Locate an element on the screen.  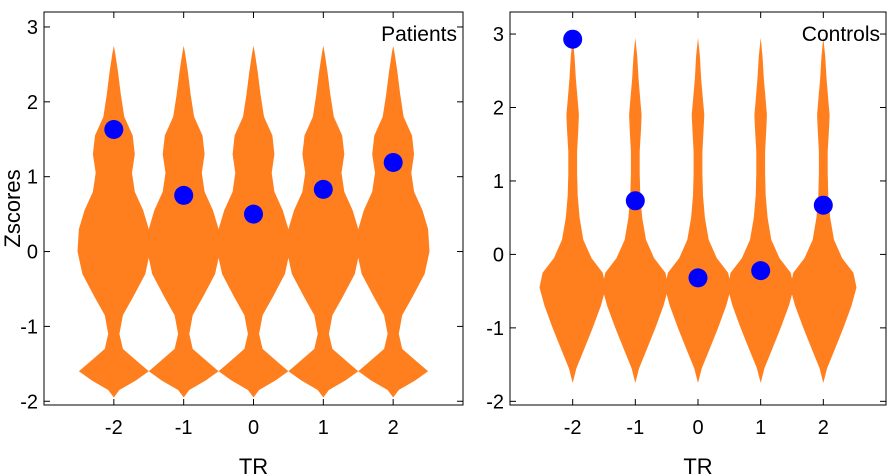
patients-observed-markers is located at coordinates (253, 172).